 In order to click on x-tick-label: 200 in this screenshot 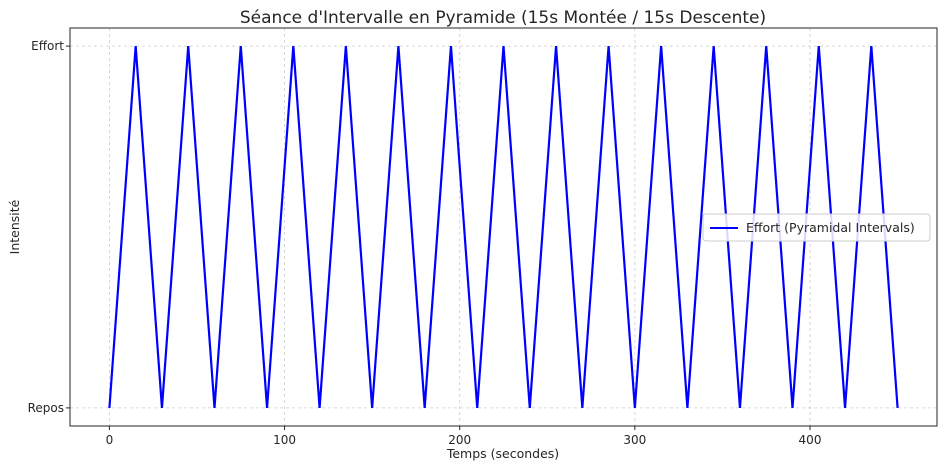, I will do `click(459, 440)`.